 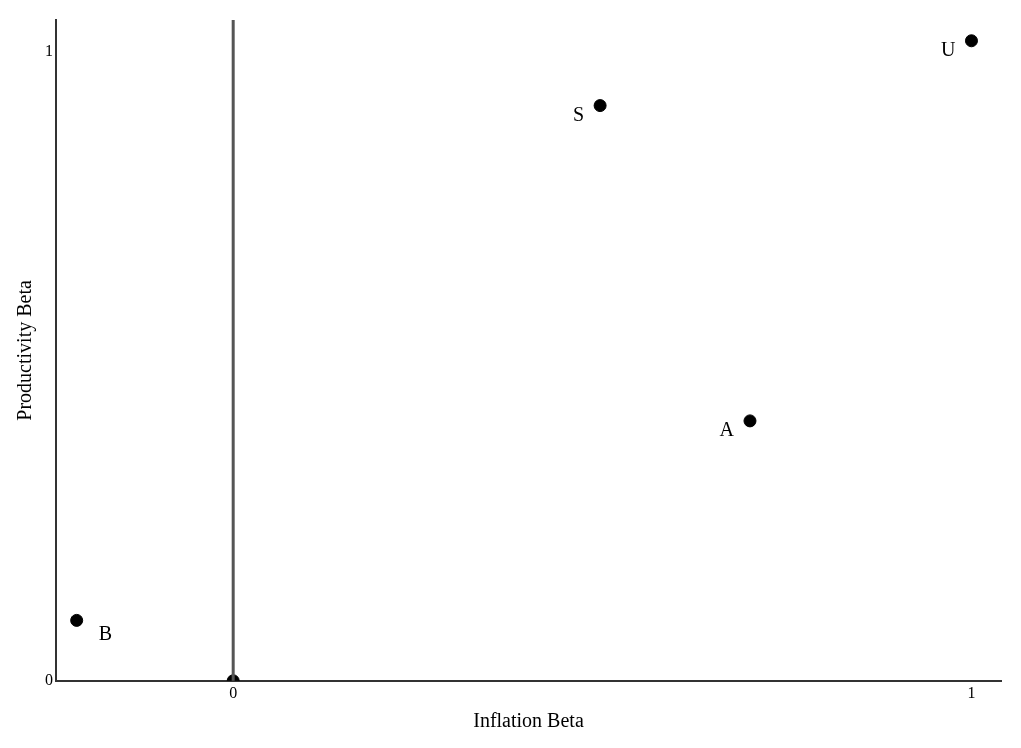 I want to click on y-axis-title: Productivity Beta, so click(x=25, y=350).